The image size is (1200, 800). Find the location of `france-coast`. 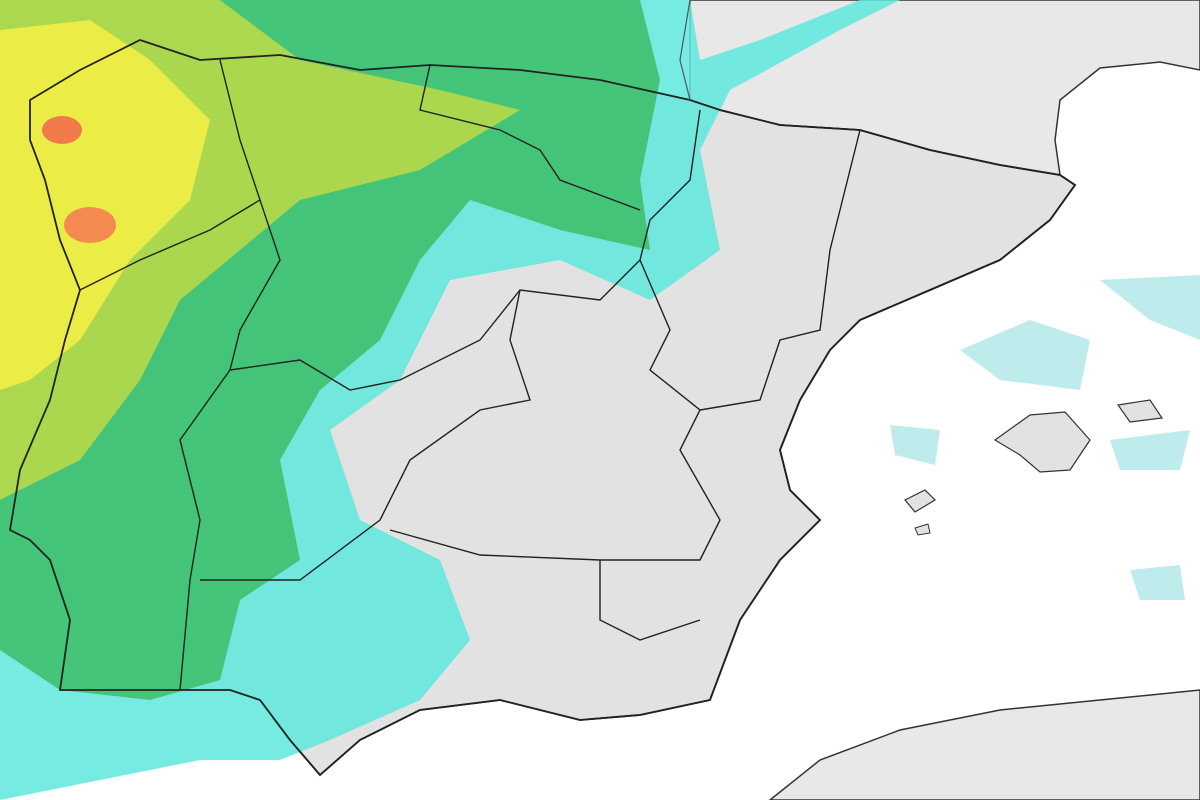

france-coast is located at coordinates (685, 50).